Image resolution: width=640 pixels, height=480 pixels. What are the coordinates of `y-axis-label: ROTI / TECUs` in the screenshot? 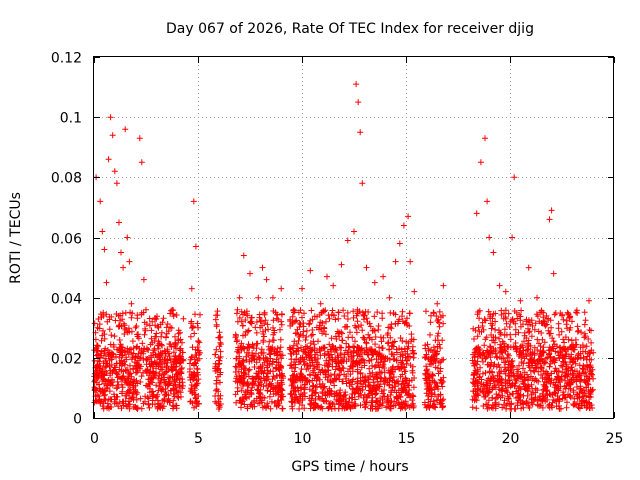 It's located at (16, 238).